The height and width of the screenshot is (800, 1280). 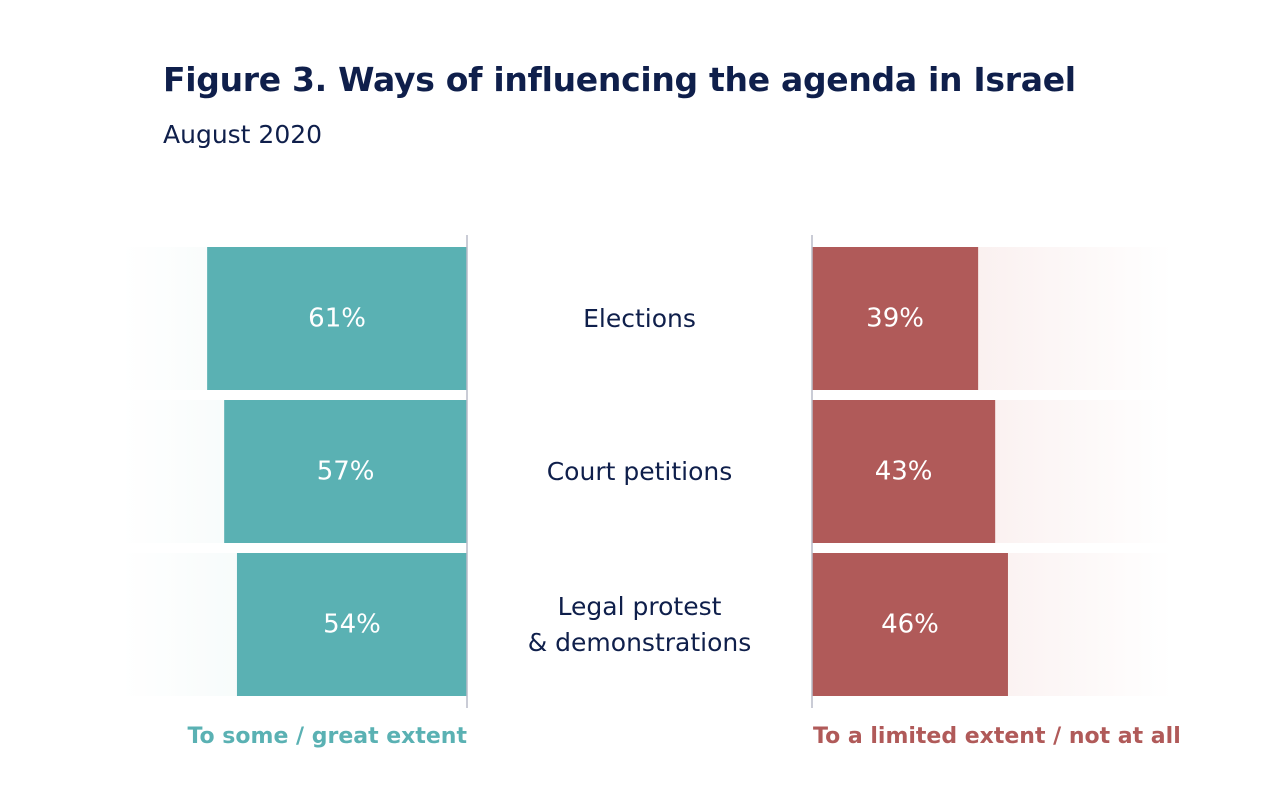 I want to click on bar-label-negative: 43%, so click(x=904, y=472).